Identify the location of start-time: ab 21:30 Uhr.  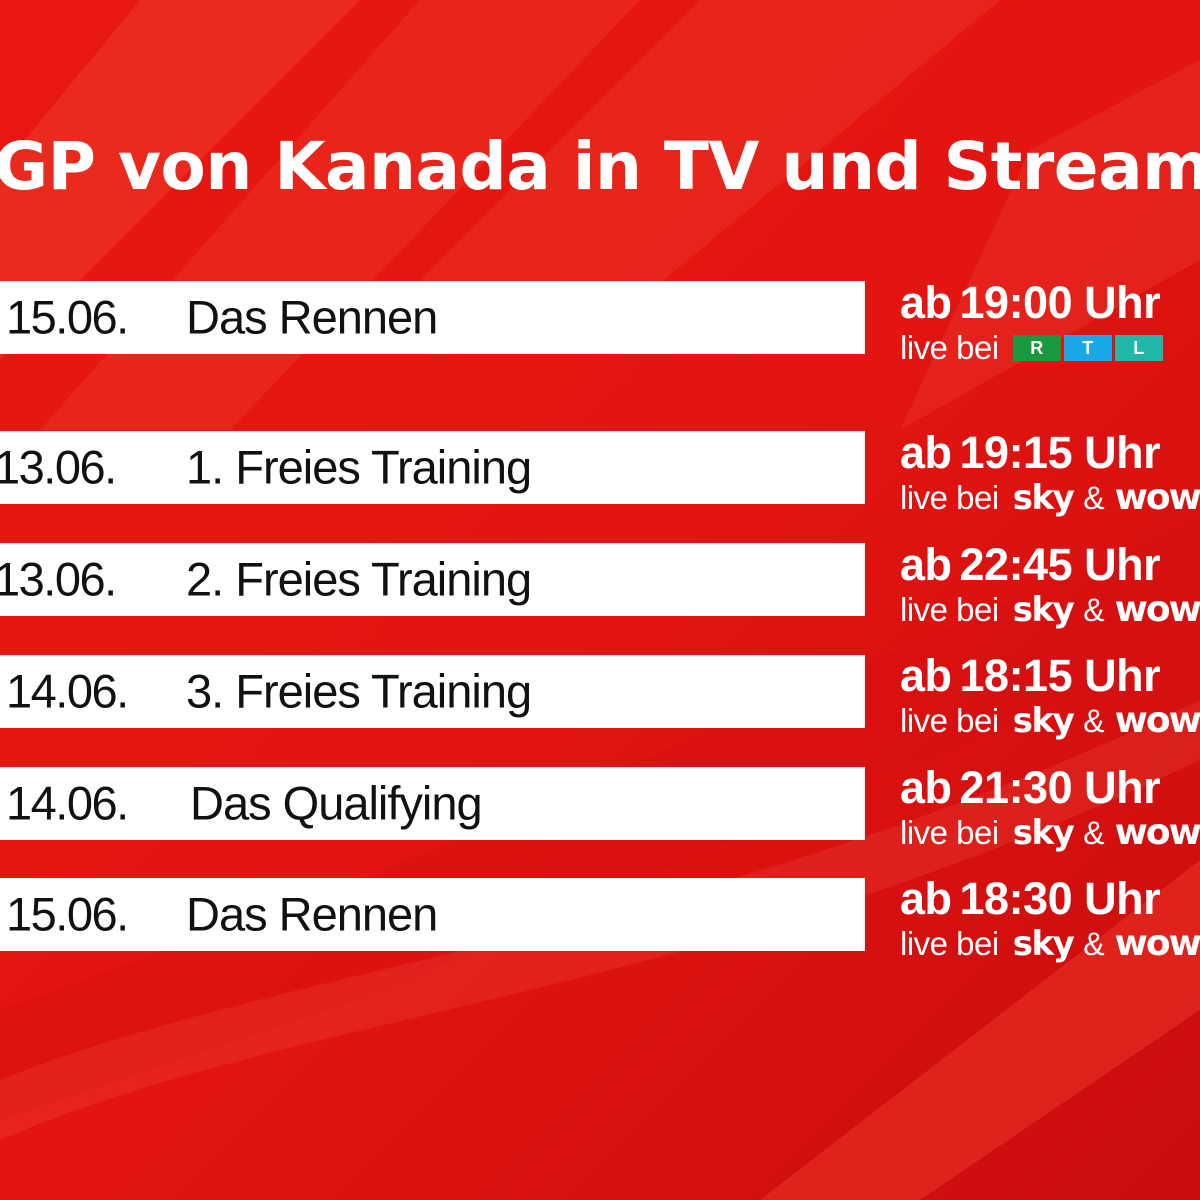
(1050, 788).